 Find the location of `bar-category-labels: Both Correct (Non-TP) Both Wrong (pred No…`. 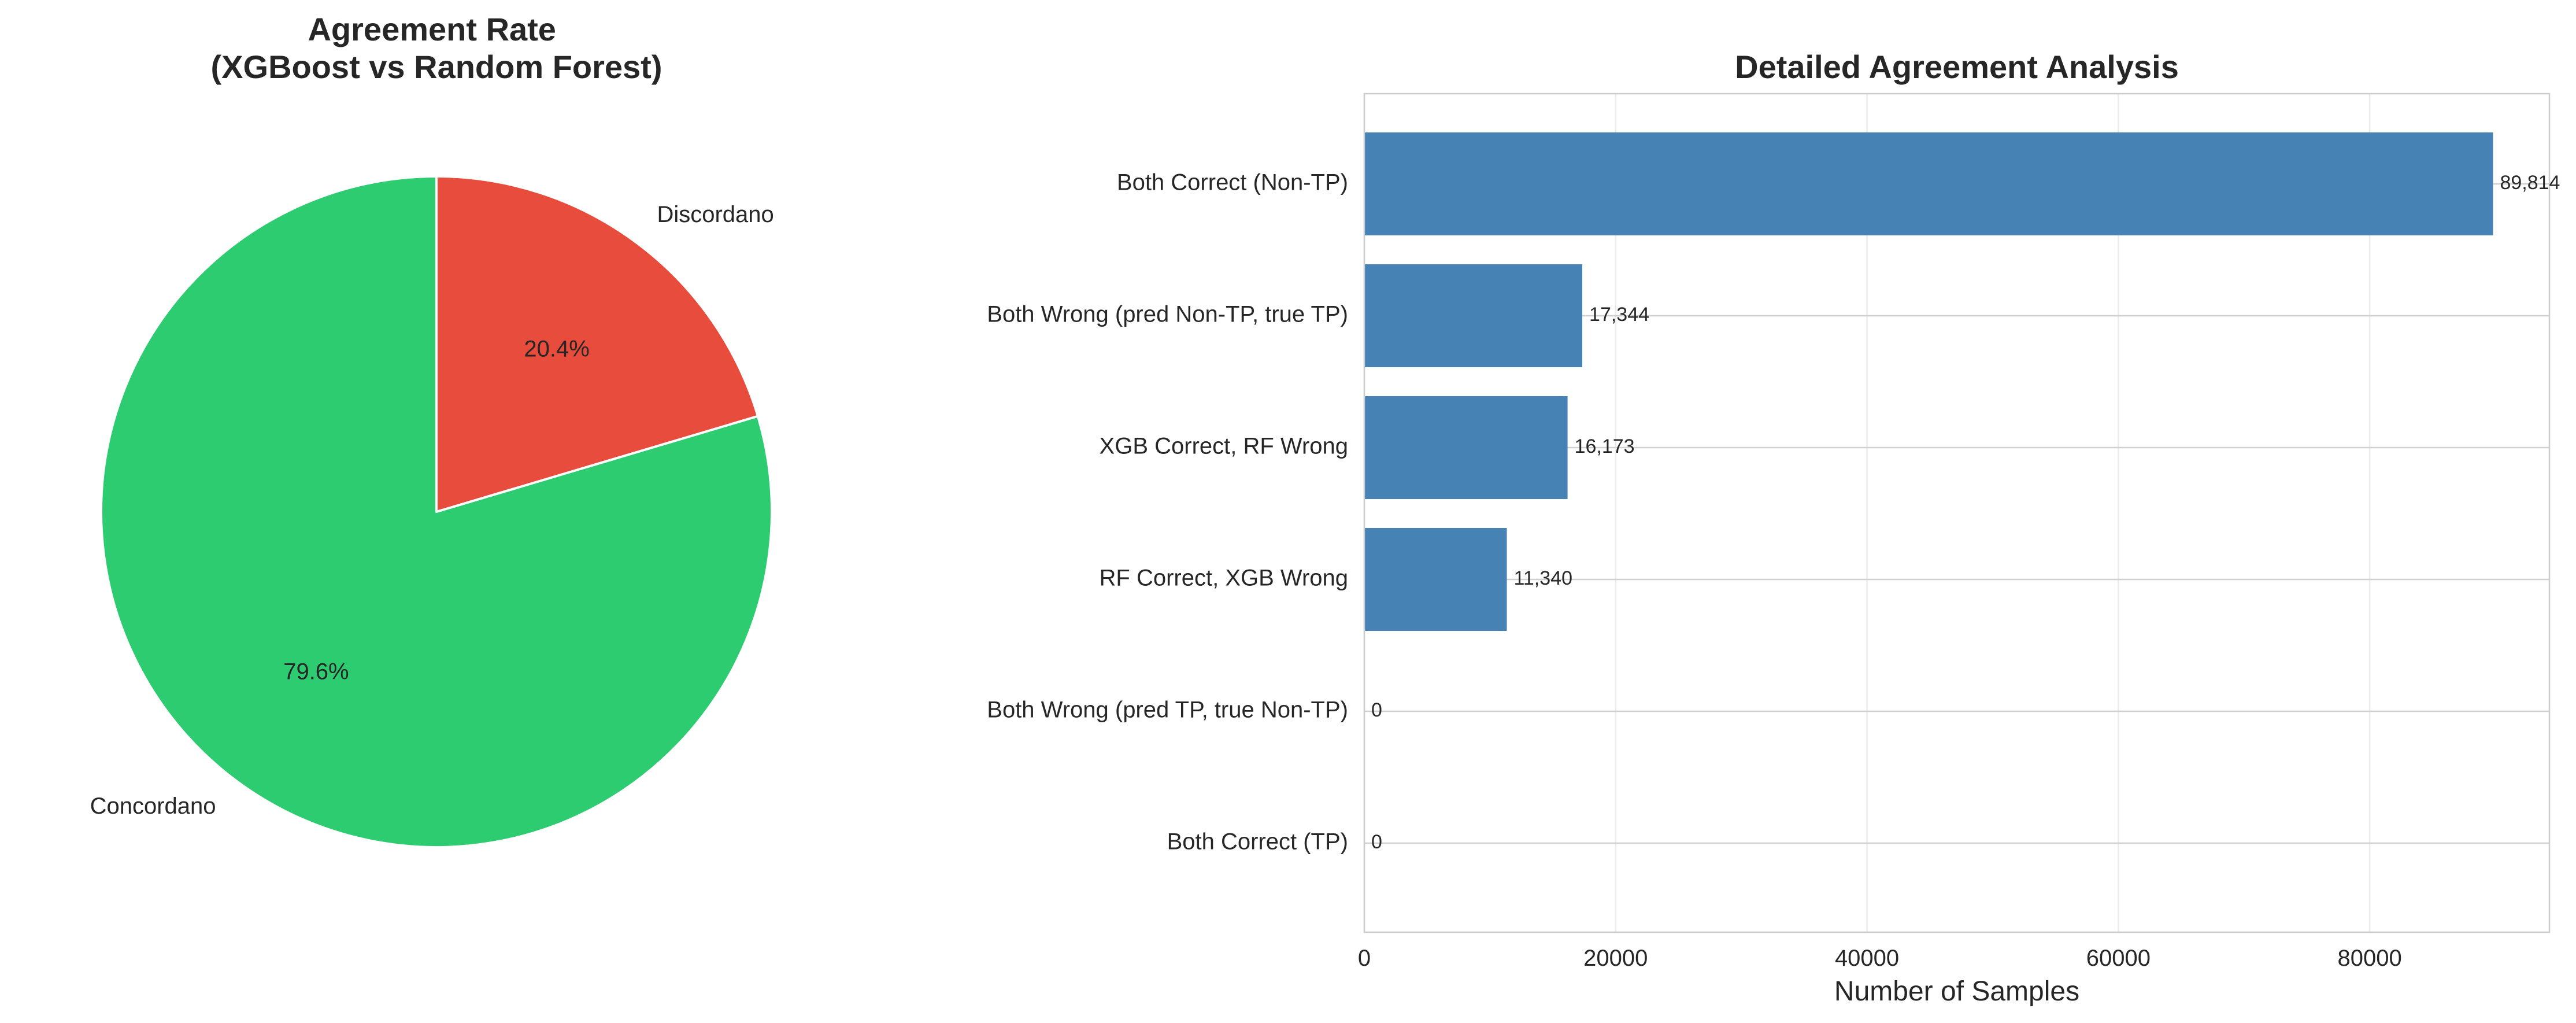

bar-category-labels: Both Correct (Non-TP) Both Wrong (pred No… is located at coordinates (1167, 512).